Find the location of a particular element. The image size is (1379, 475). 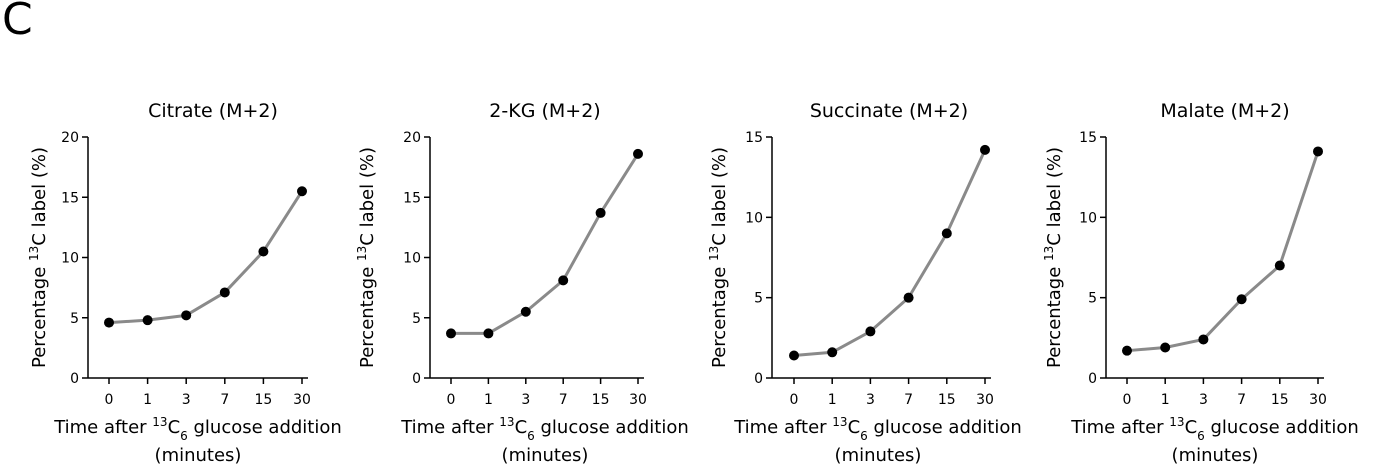

chart-title: Succinate (M+2) is located at coordinates (889, 111).